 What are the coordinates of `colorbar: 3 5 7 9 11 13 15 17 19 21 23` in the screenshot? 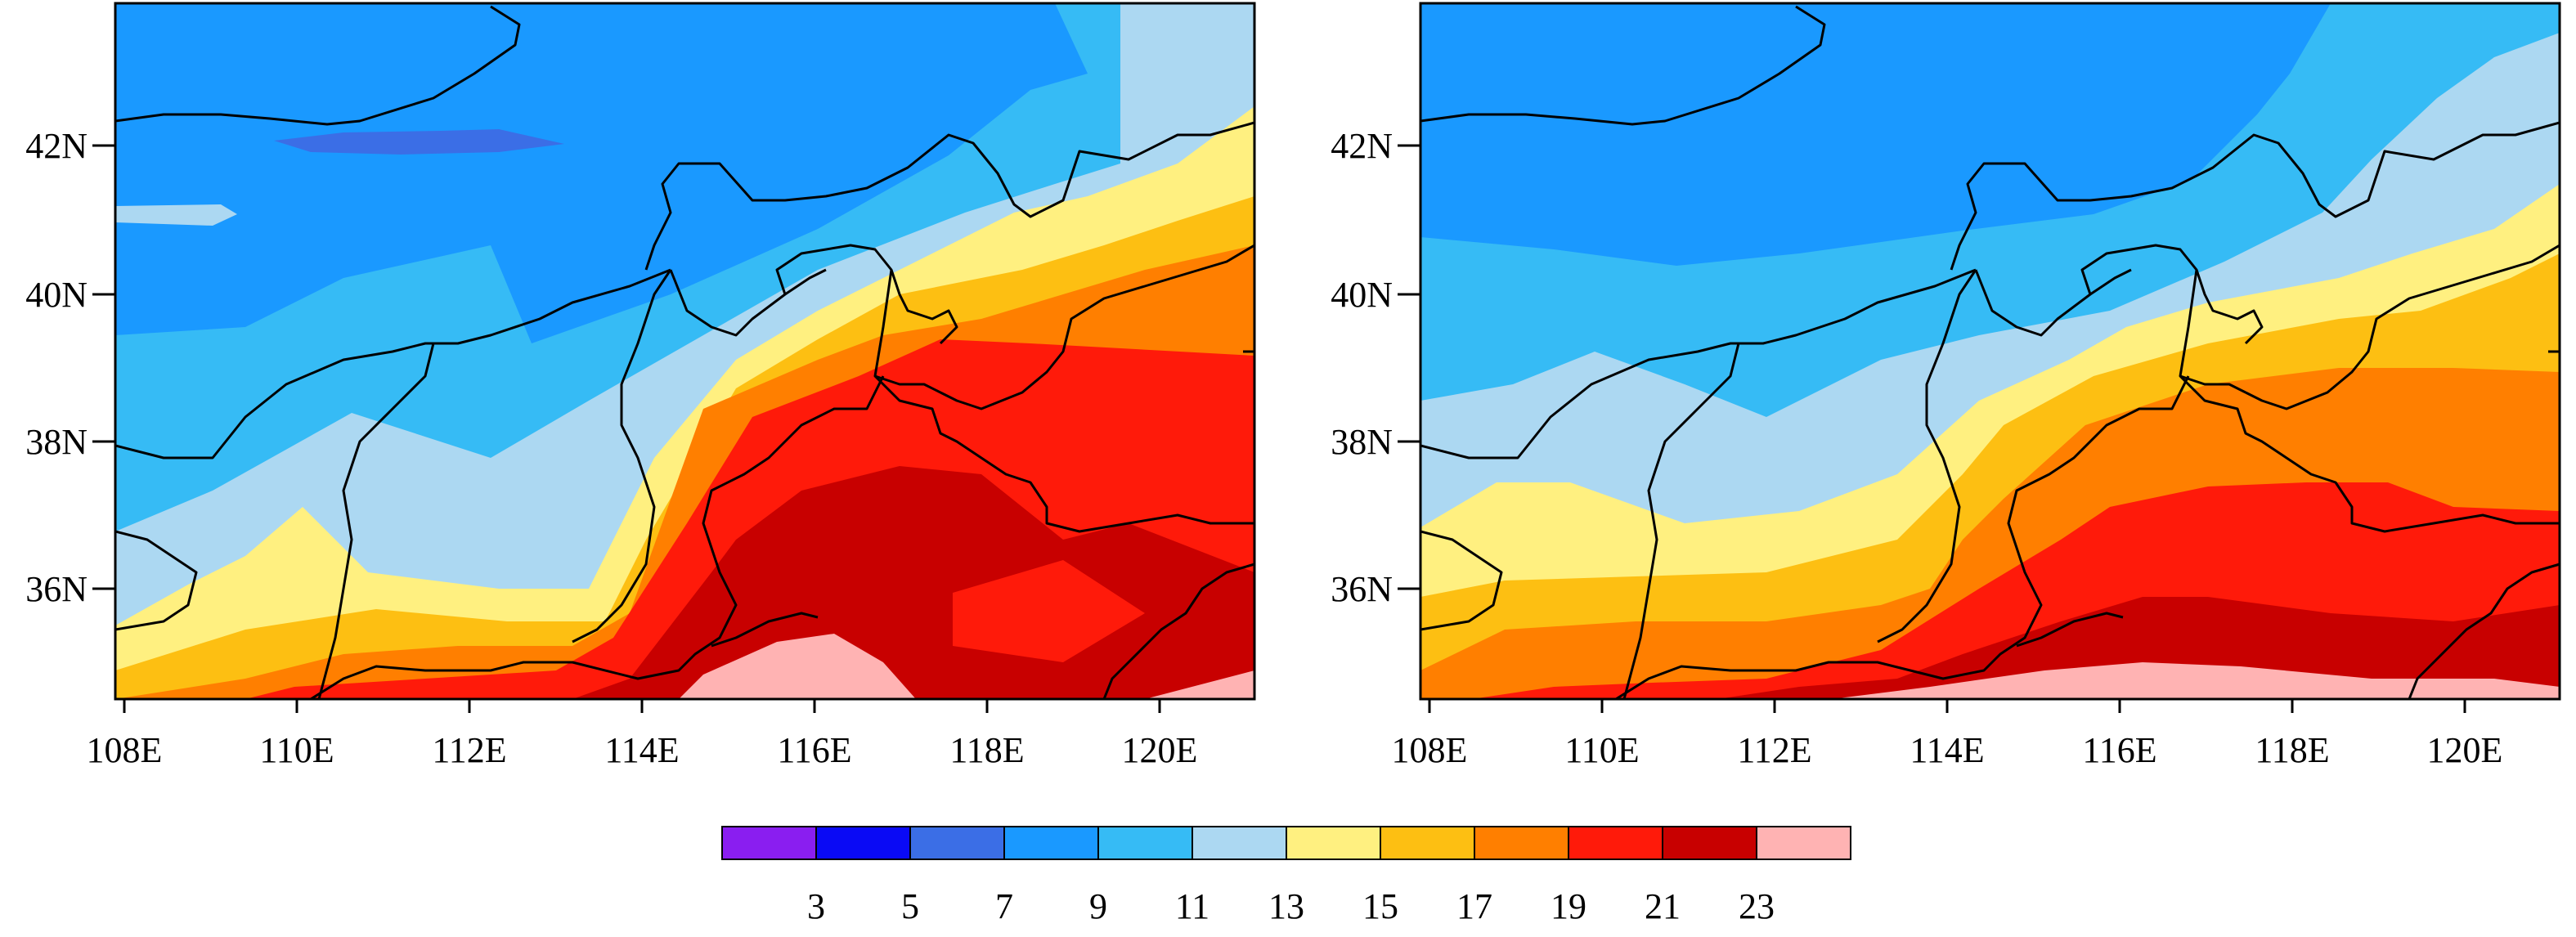 It's located at (1286, 876).